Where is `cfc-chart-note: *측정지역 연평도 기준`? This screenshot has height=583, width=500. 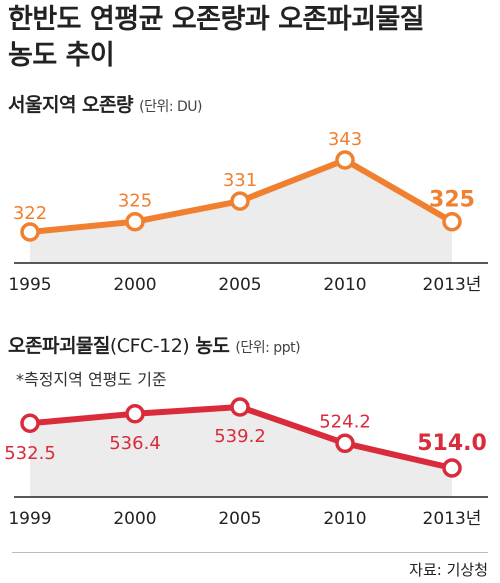
cfc-chart-note: *측정지역 연평도 기준 is located at coordinates (91, 379).